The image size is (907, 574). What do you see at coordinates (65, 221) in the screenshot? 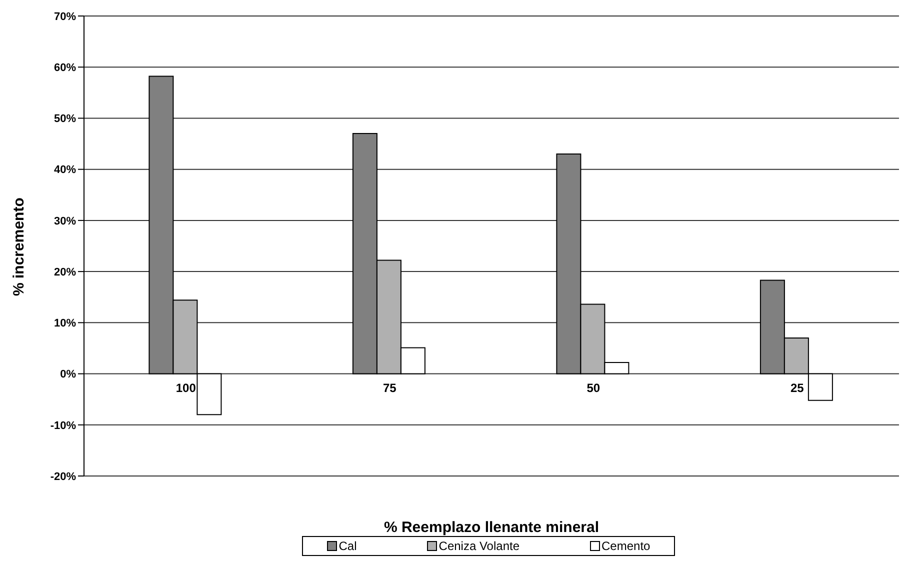
I see `y-tick-label: 30%` at bounding box center [65, 221].